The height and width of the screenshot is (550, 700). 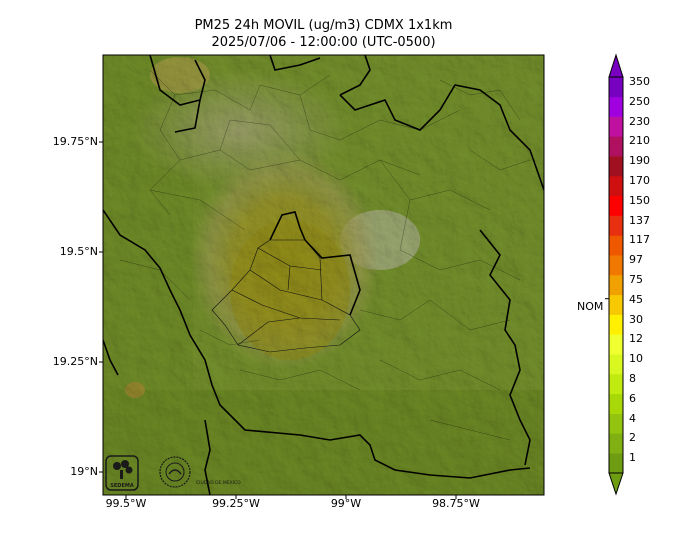 What do you see at coordinates (616, 65) in the screenshot?
I see `colorbar-max-arrow` at bounding box center [616, 65].